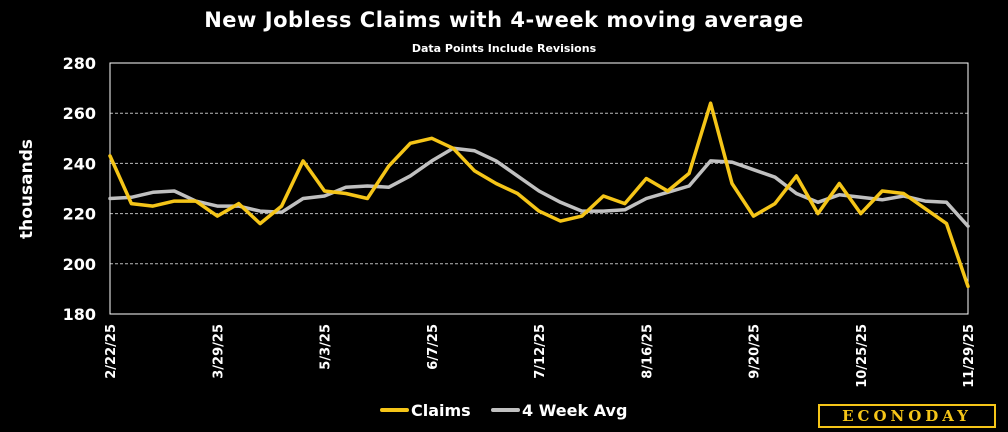 The width and height of the screenshot is (1008, 432). I want to click on y-tick-label: 280, so click(79, 63).